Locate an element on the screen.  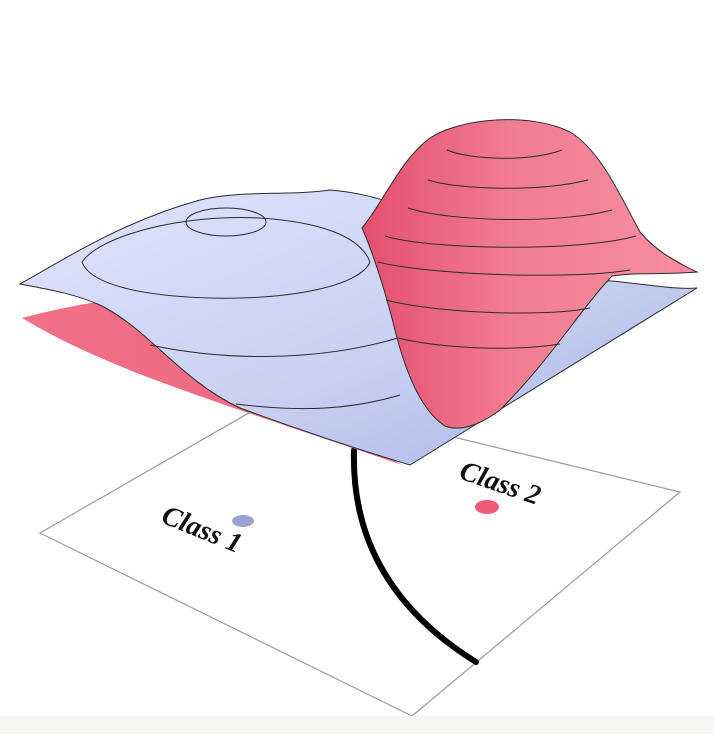
bottom-strip is located at coordinates (357, 725).